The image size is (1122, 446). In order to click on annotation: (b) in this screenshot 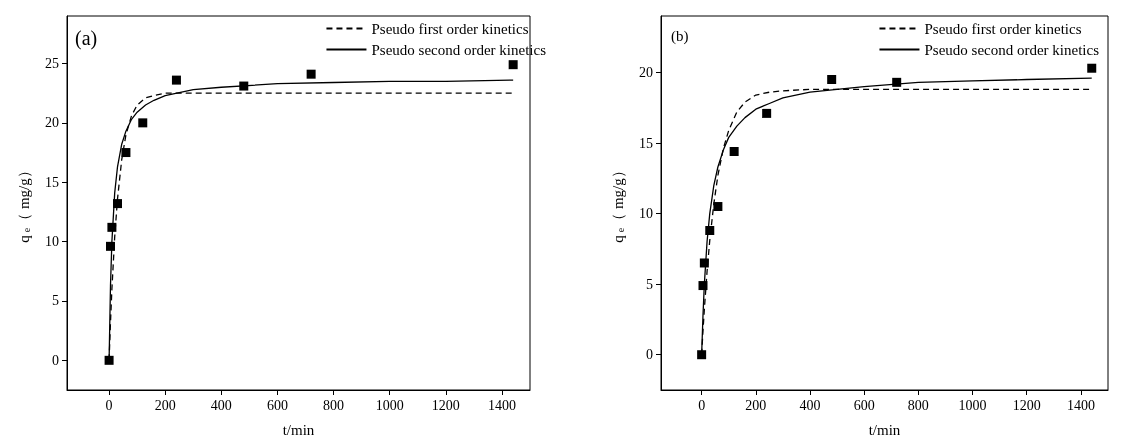, I will do `click(680, 36)`.